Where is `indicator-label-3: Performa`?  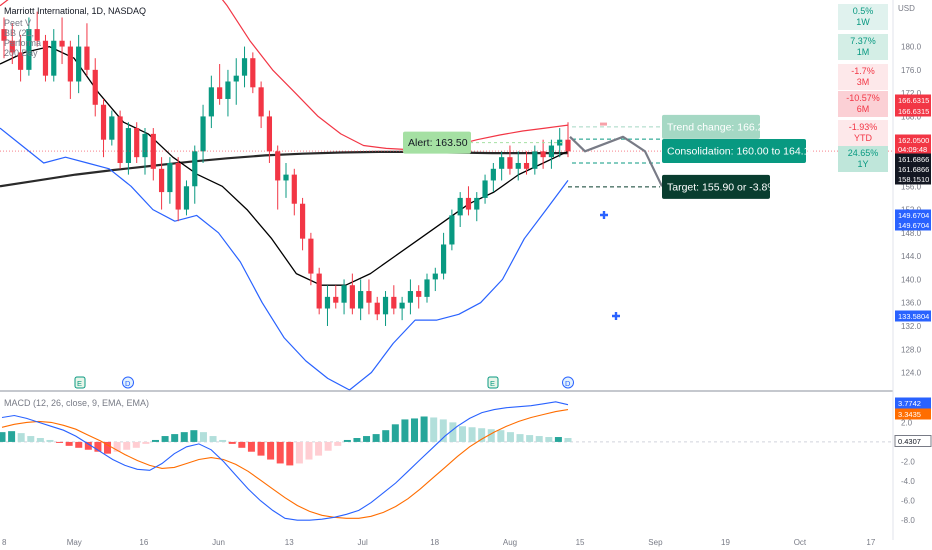 indicator-label-3: Performa is located at coordinates (23, 43).